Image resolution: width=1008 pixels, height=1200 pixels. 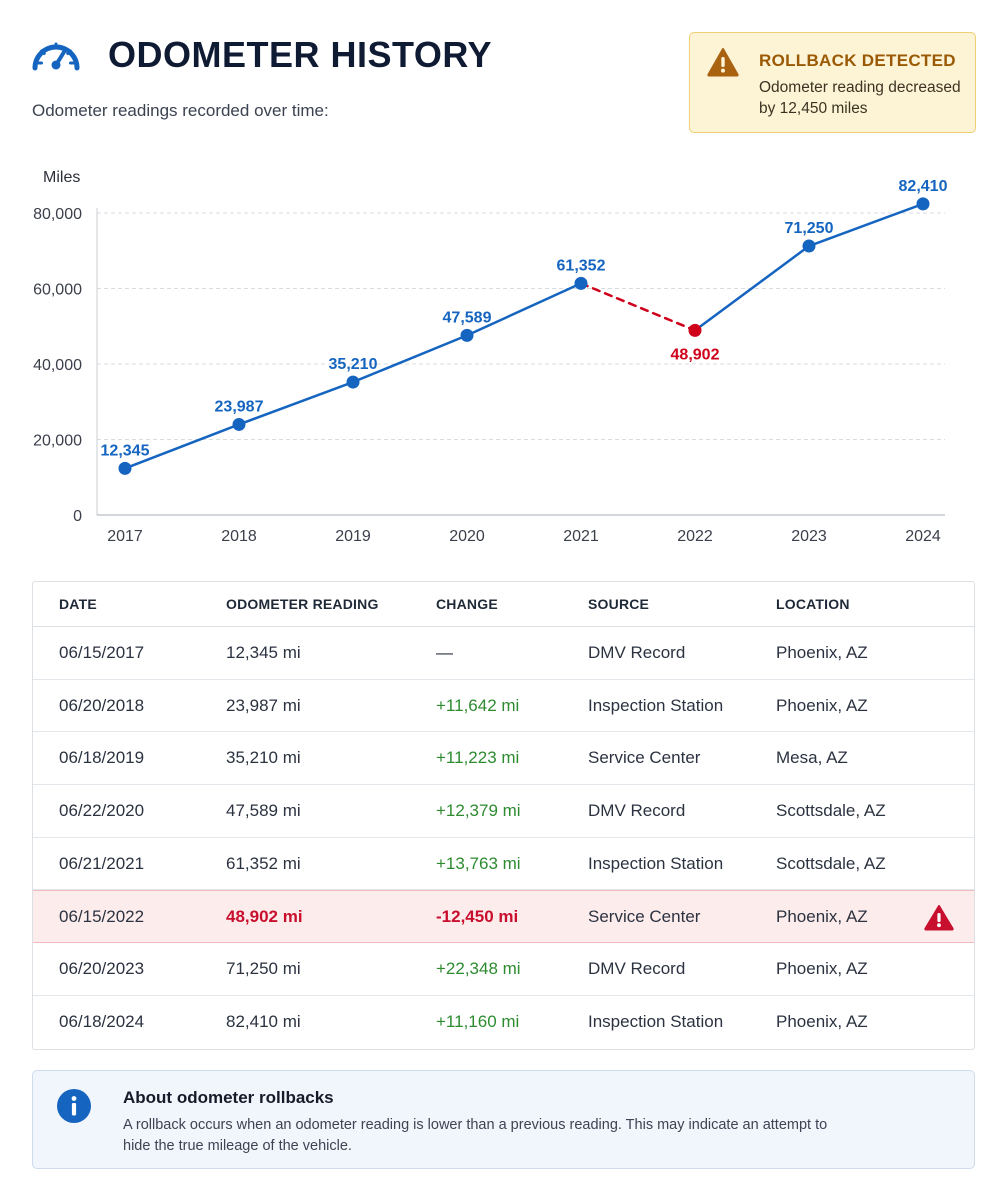 What do you see at coordinates (263, 811) in the screenshot?
I see `cell-reading: 47,589 mi` at bounding box center [263, 811].